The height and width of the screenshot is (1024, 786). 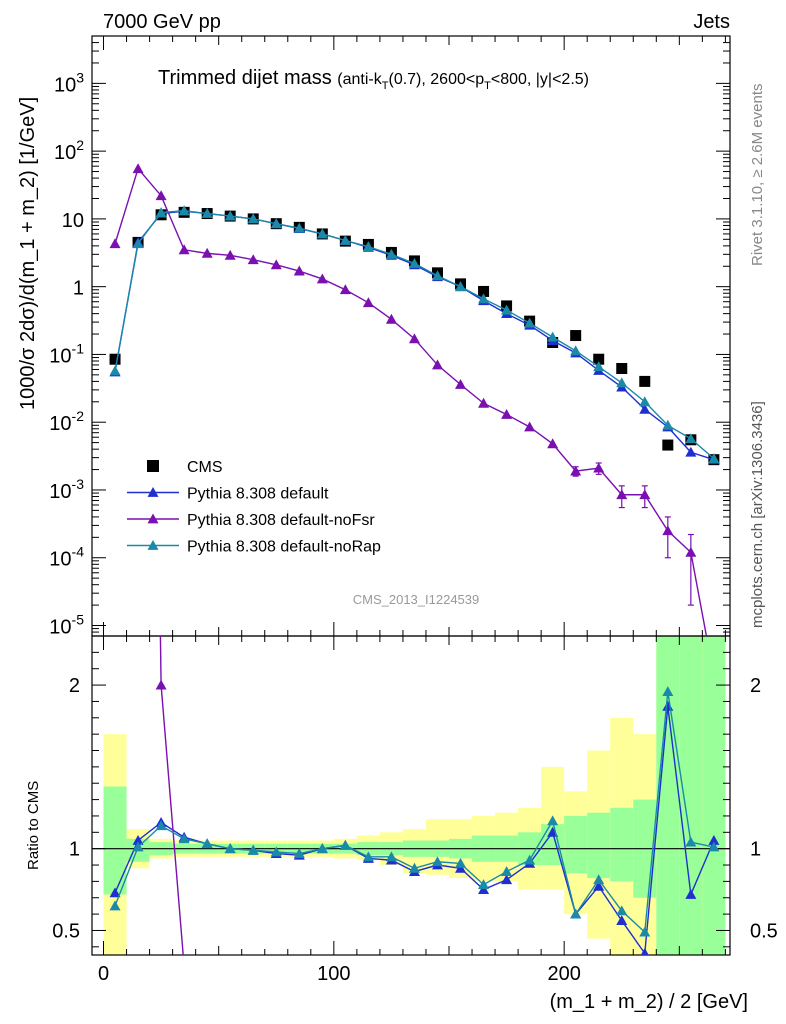 What do you see at coordinates (245, 78) in the screenshot?
I see `title-main: Trimmed dijet mass` at bounding box center [245, 78].